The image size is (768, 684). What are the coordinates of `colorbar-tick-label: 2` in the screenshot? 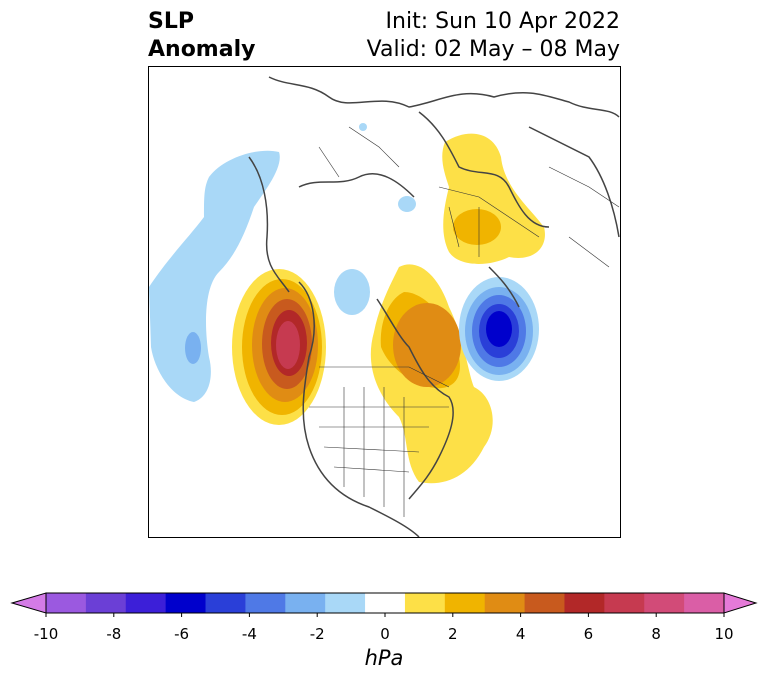 It's located at (453, 634).